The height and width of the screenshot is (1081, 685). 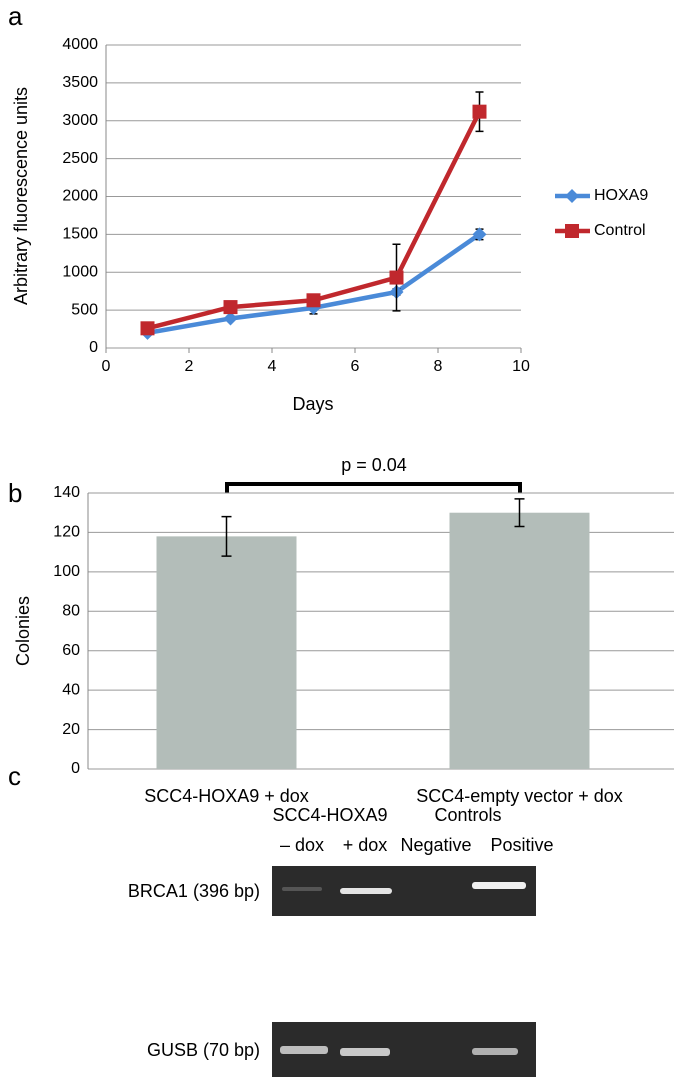 What do you see at coordinates (226, 796) in the screenshot?
I see `x-tick-label: SCC4-HOXA9 + dox` at bounding box center [226, 796].